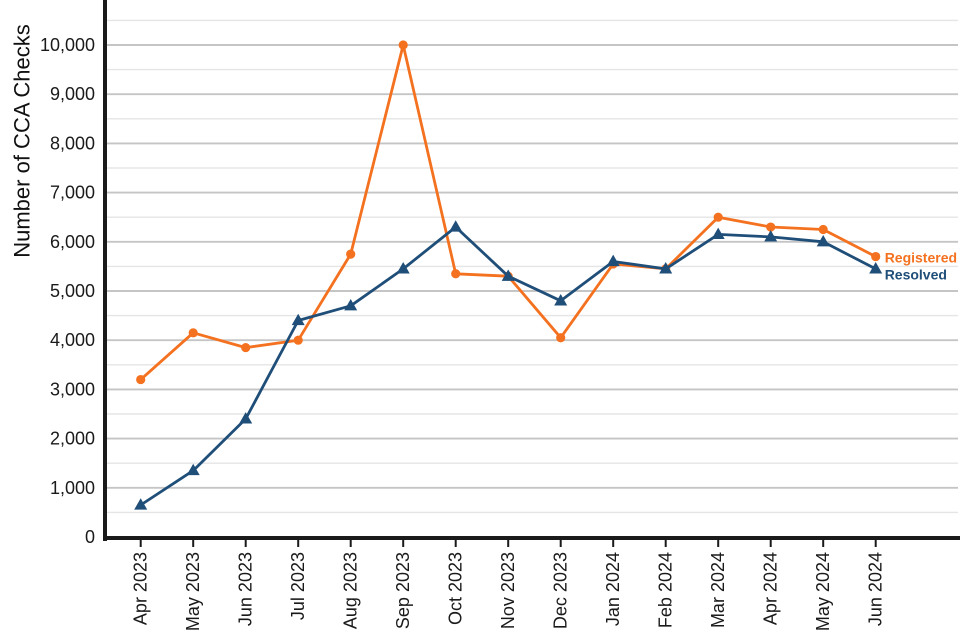  What do you see at coordinates (72, 143) in the screenshot?
I see `y-tick-label: 8,000` at bounding box center [72, 143].